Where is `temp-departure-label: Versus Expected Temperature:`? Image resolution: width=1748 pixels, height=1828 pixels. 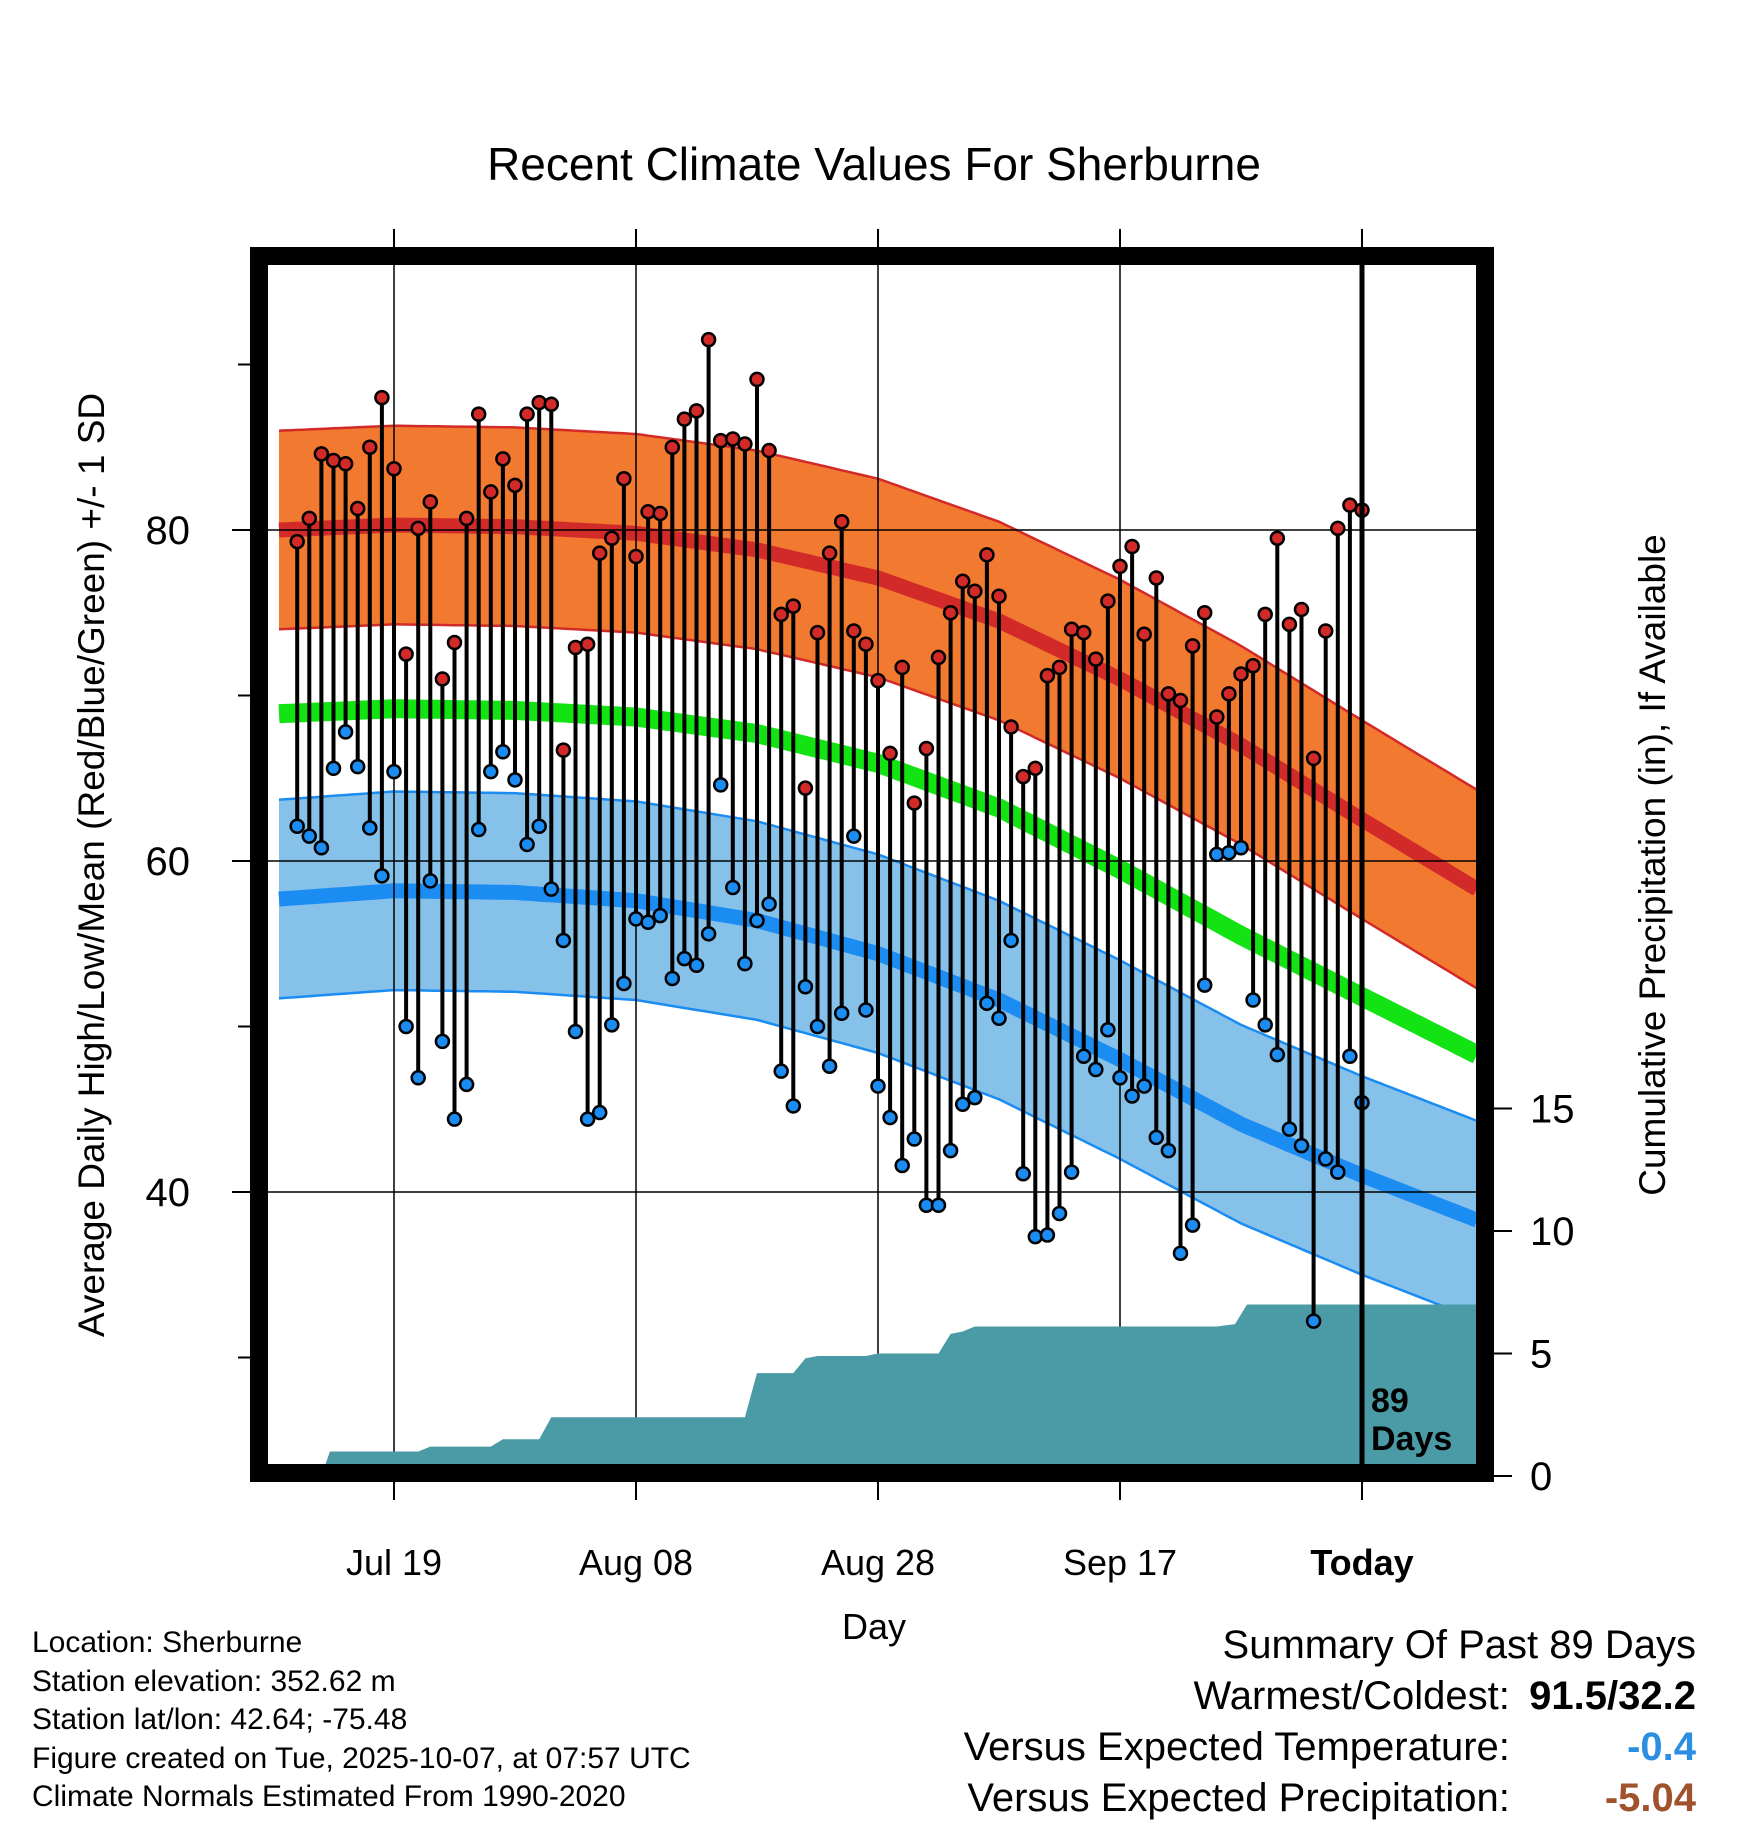 temp-departure-label: Versus Expected Temperature: is located at coordinates (1236, 1747).